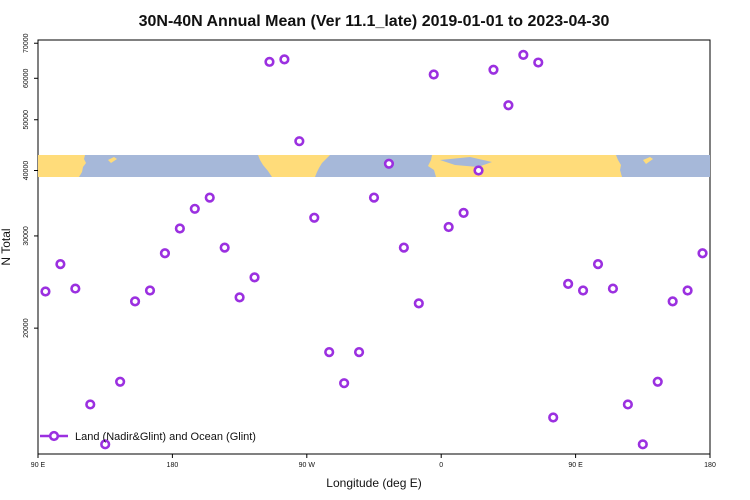 The width and height of the screenshot is (750, 500). Describe the element at coordinates (307, 465) in the screenshot. I see `x-tick-label-2: 90 W` at that location.